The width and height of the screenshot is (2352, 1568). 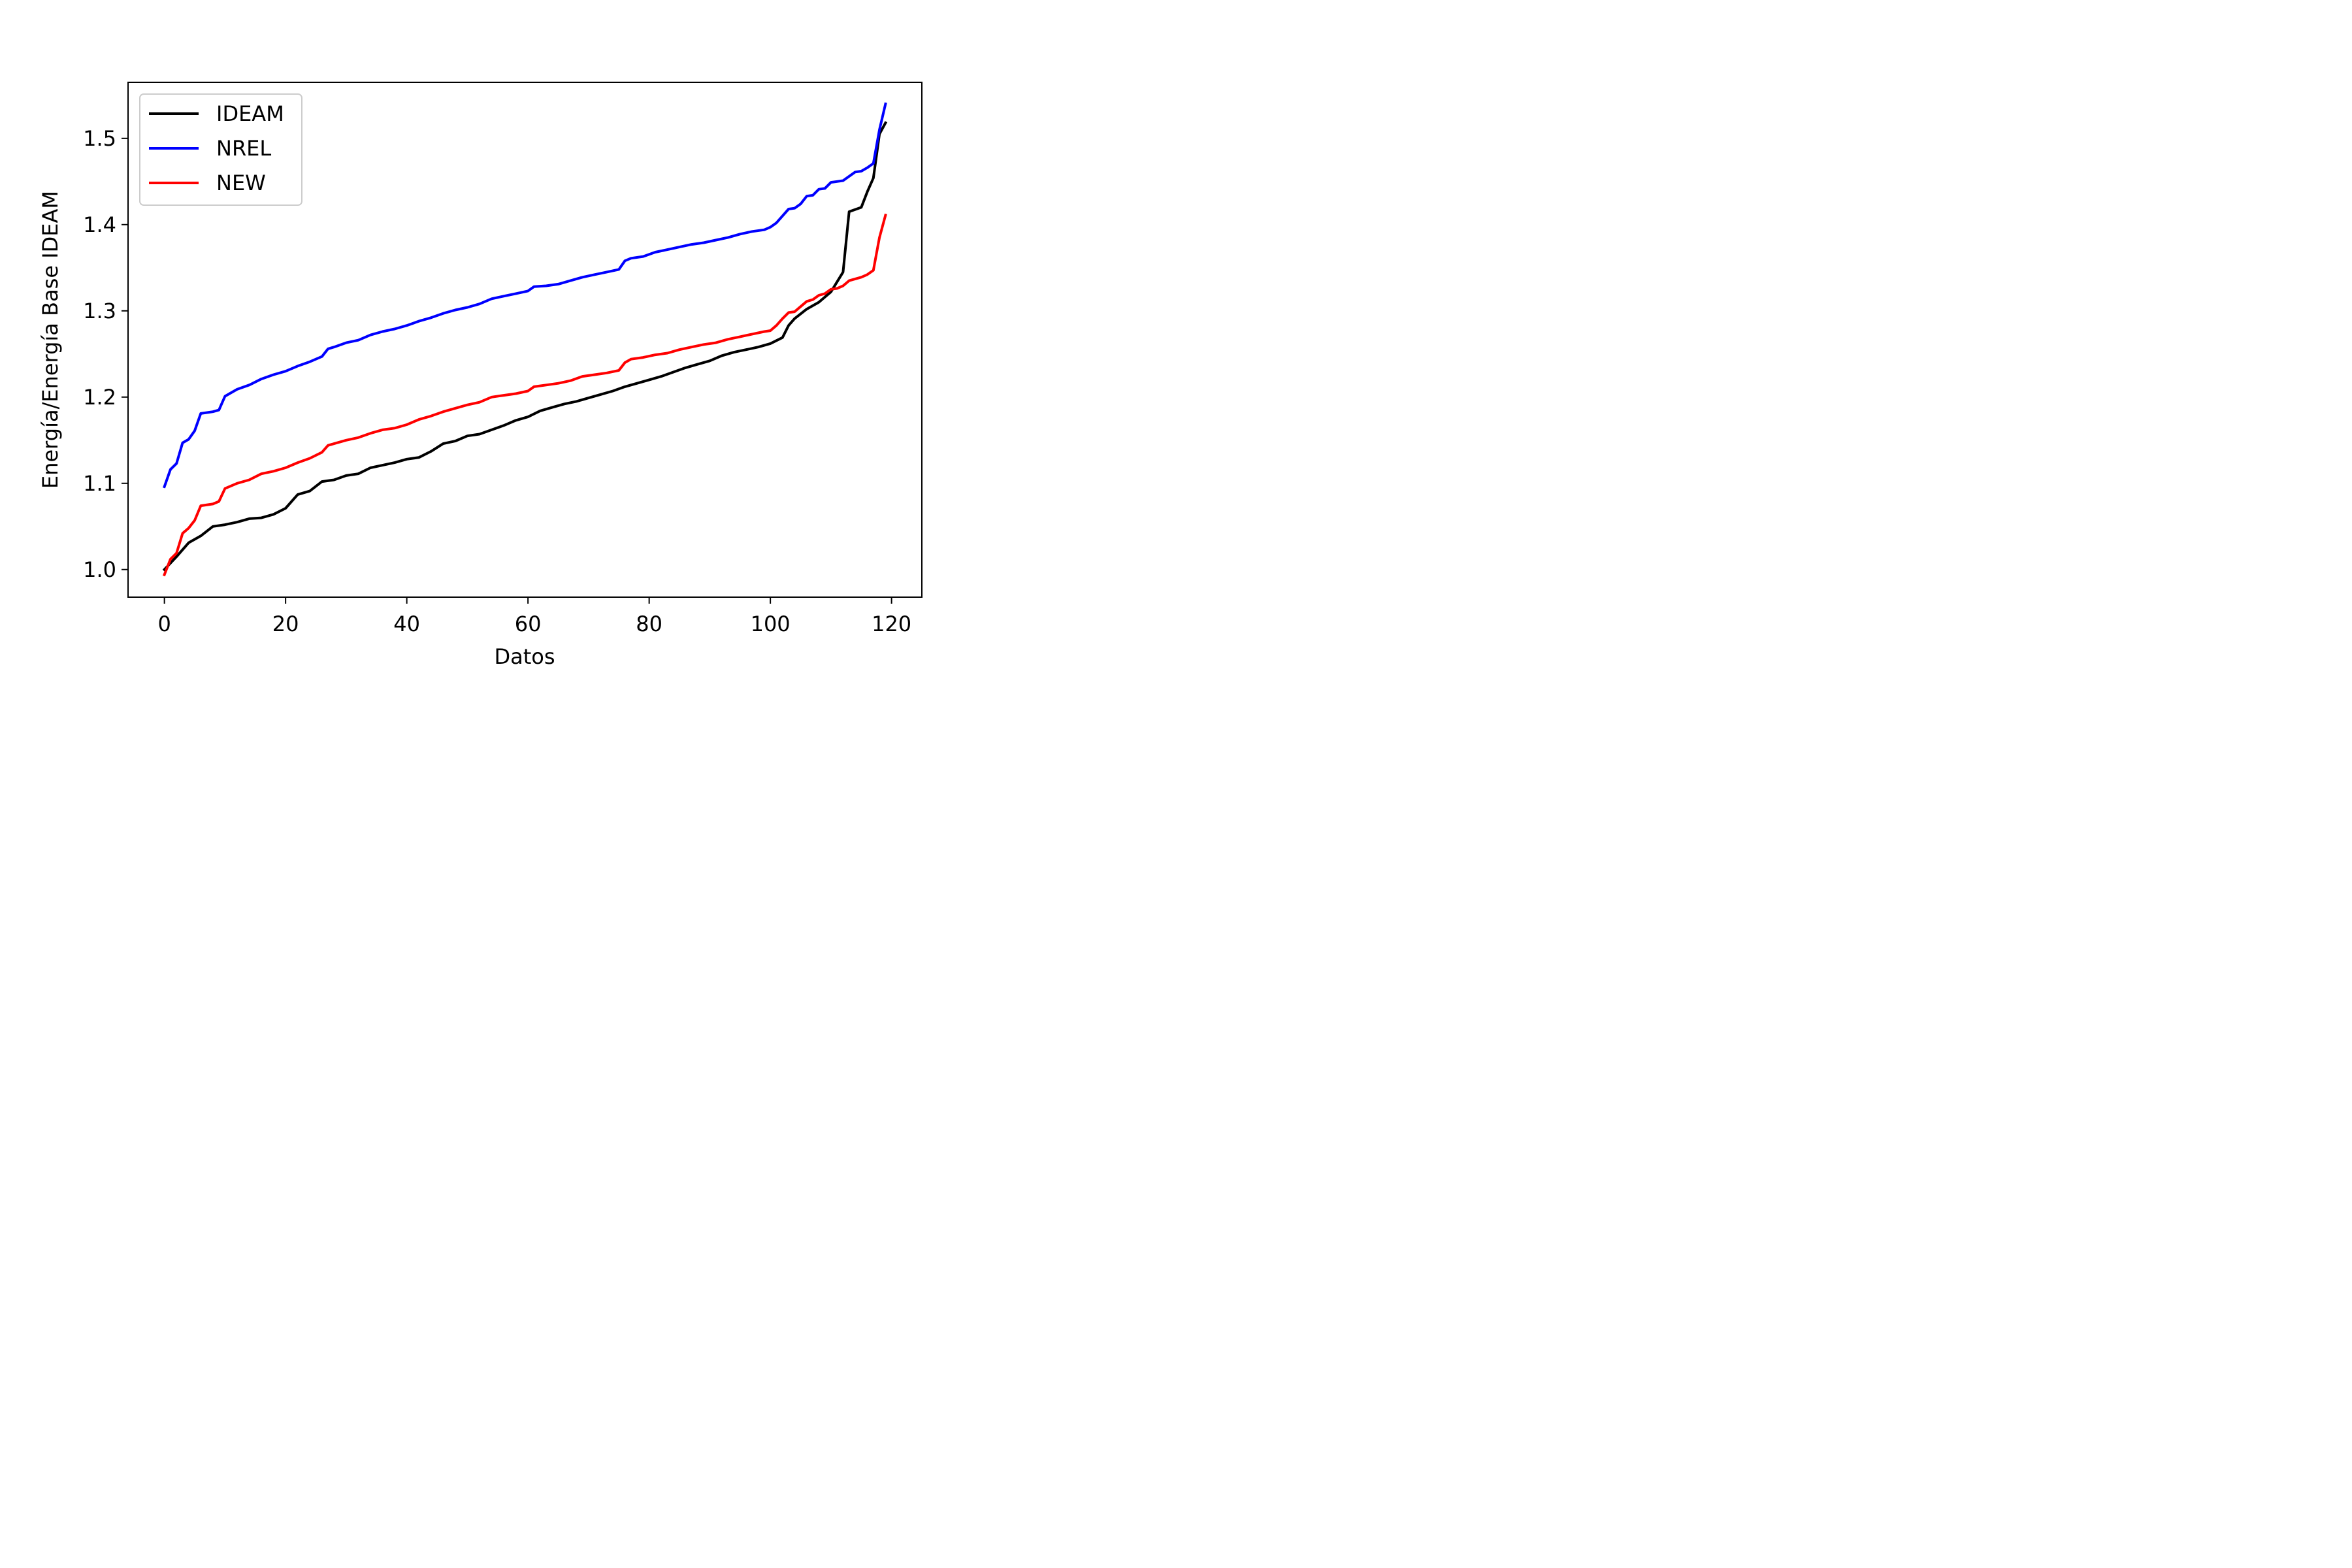 What do you see at coordinates (525, 395) in the screenshot?
I see `series-line-new` at bounding box center [525, 395].